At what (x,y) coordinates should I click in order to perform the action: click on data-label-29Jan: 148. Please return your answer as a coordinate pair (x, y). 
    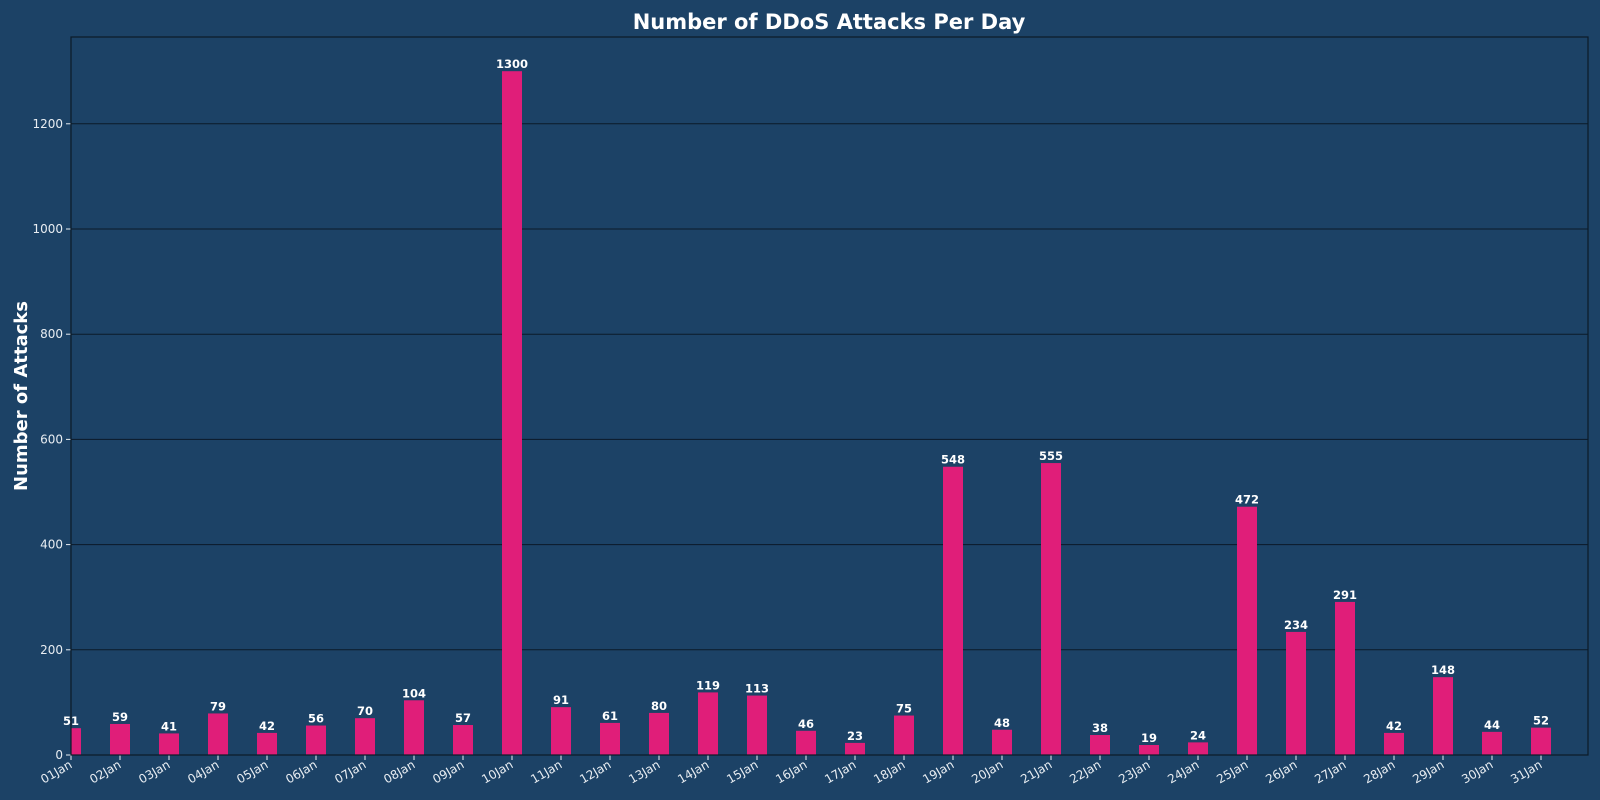
    Looking at the image, I should click on (1443, 670).